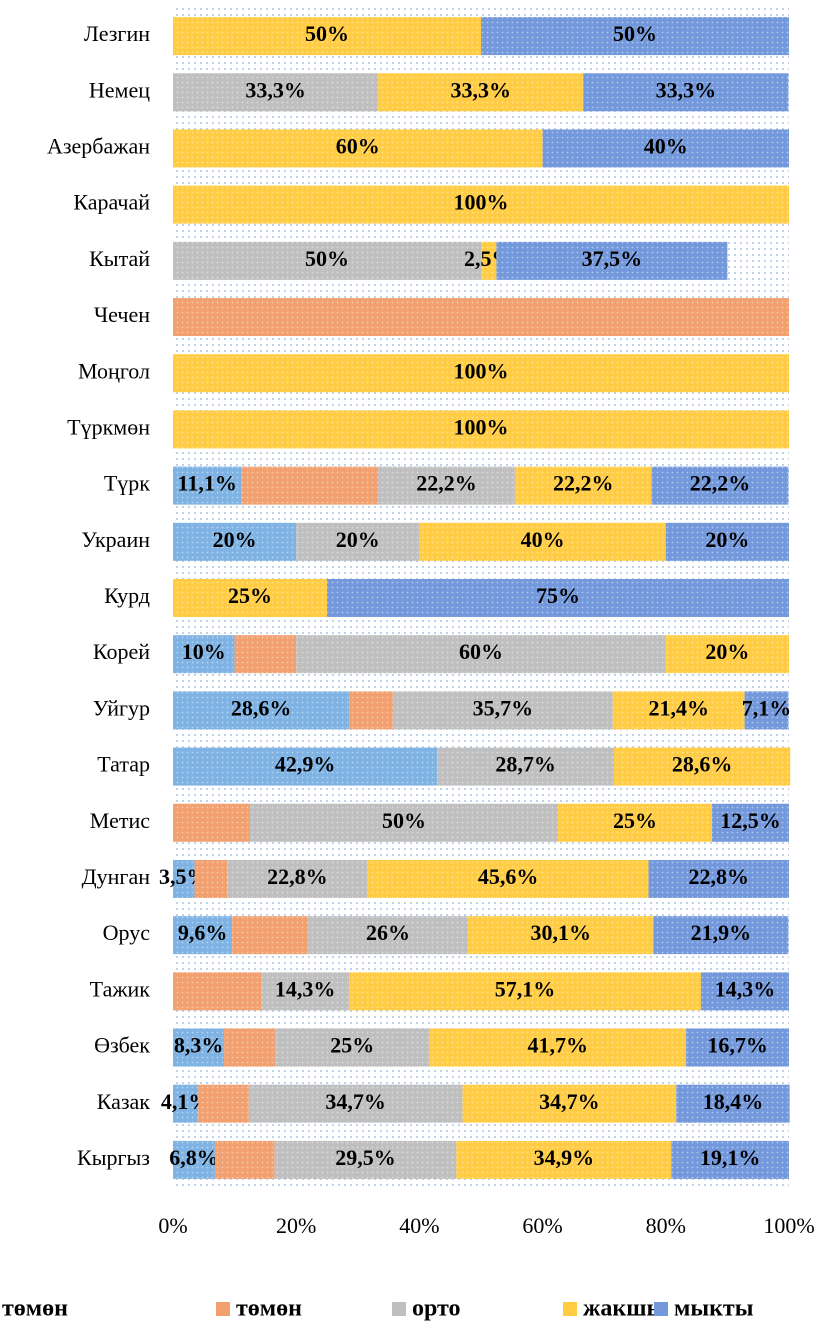 The image size is (824, 1339). Describe the element at coordinates (561, 932) in the screenshot. I see `data-label: 30,1%` at that location.